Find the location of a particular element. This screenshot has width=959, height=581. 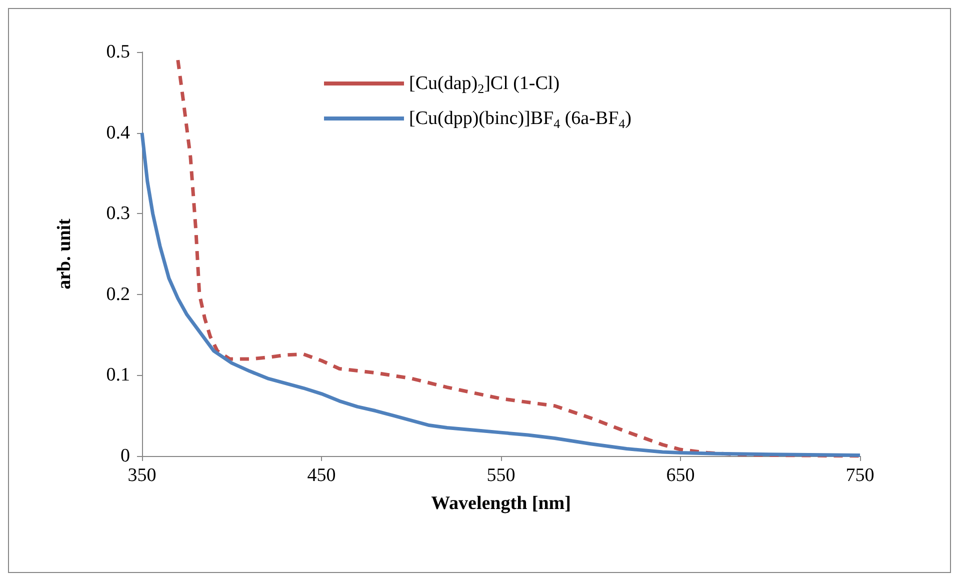

y-tick-label: 0.2 is located at coordinates (118, 294).